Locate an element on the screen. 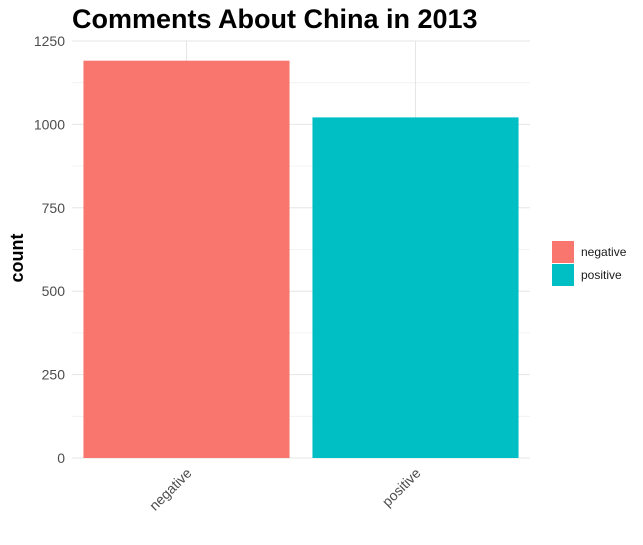  x-tick-label: positive is located at coordinates (401, 487).